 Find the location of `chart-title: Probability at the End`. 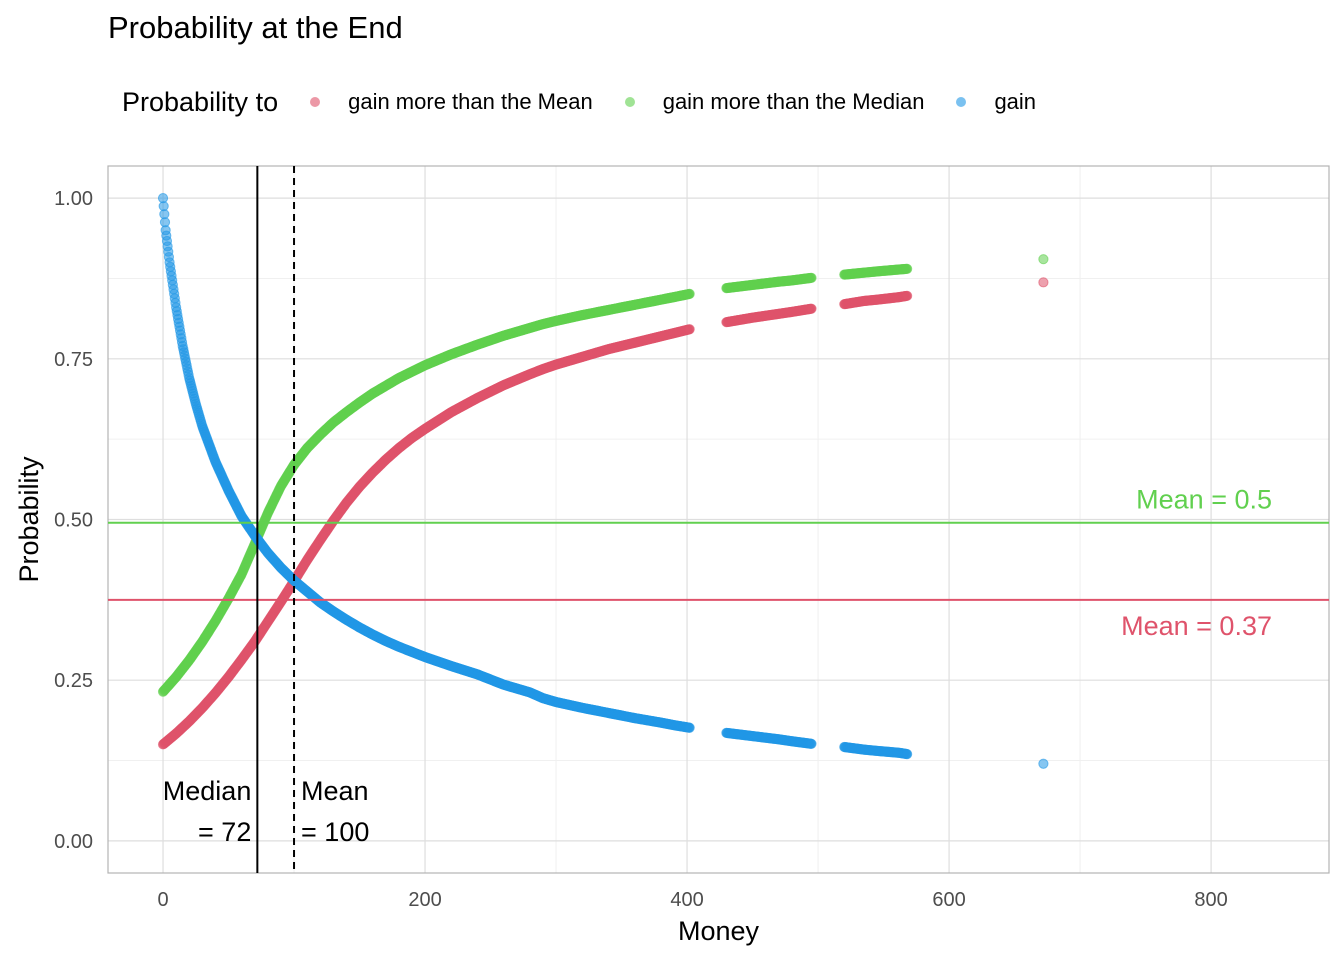

chart-title: Probability at the End is located at coordinates (255, 27).